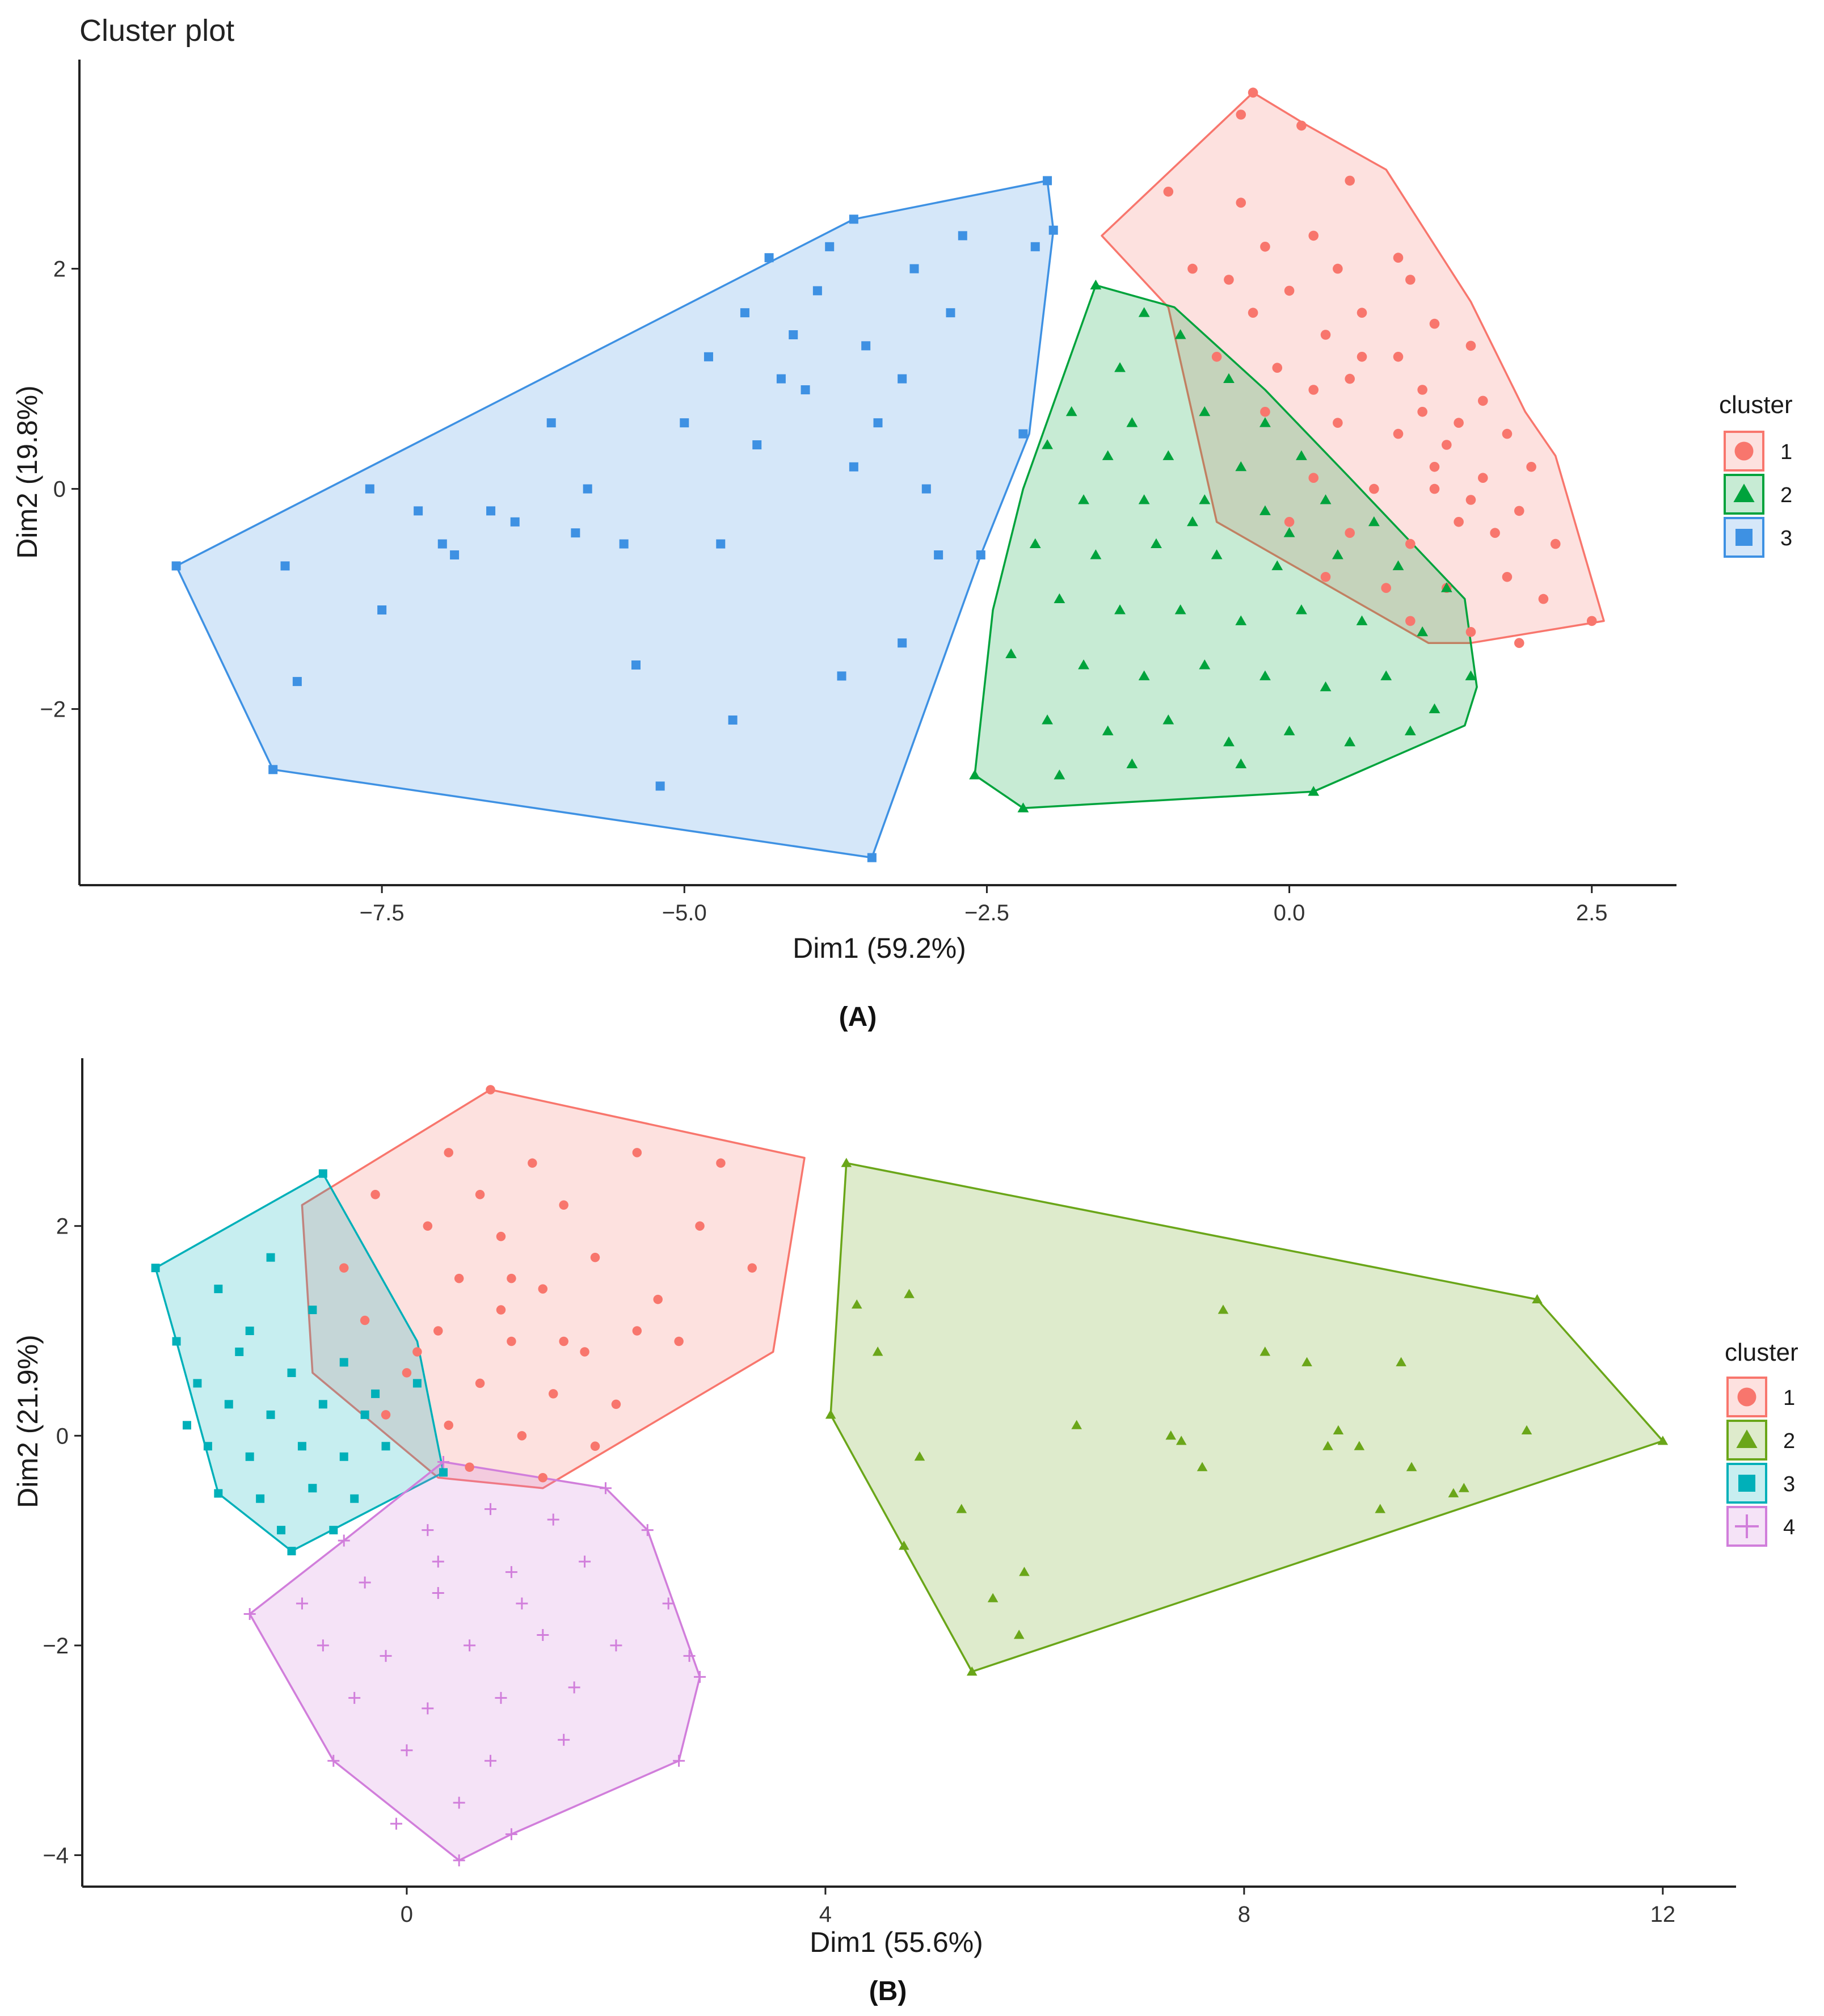 The height and width of the screenshot is (2016, 1824). I want to click on y-tick-label: 0, so click(62, 1437).